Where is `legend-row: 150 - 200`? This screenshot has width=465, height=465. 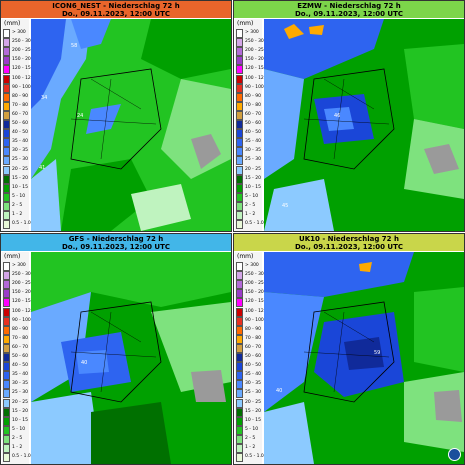
legend-row: 150 - 200 is located at coordinates (18, 293).